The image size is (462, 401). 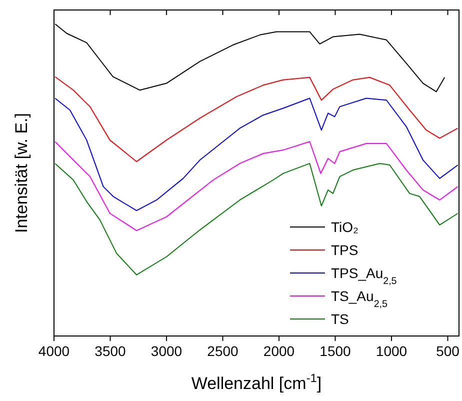 What do you see at coordinates (110, 351) in the screenshot?
I see `x-tick-label: 3500` at bounding box center [110, 351].